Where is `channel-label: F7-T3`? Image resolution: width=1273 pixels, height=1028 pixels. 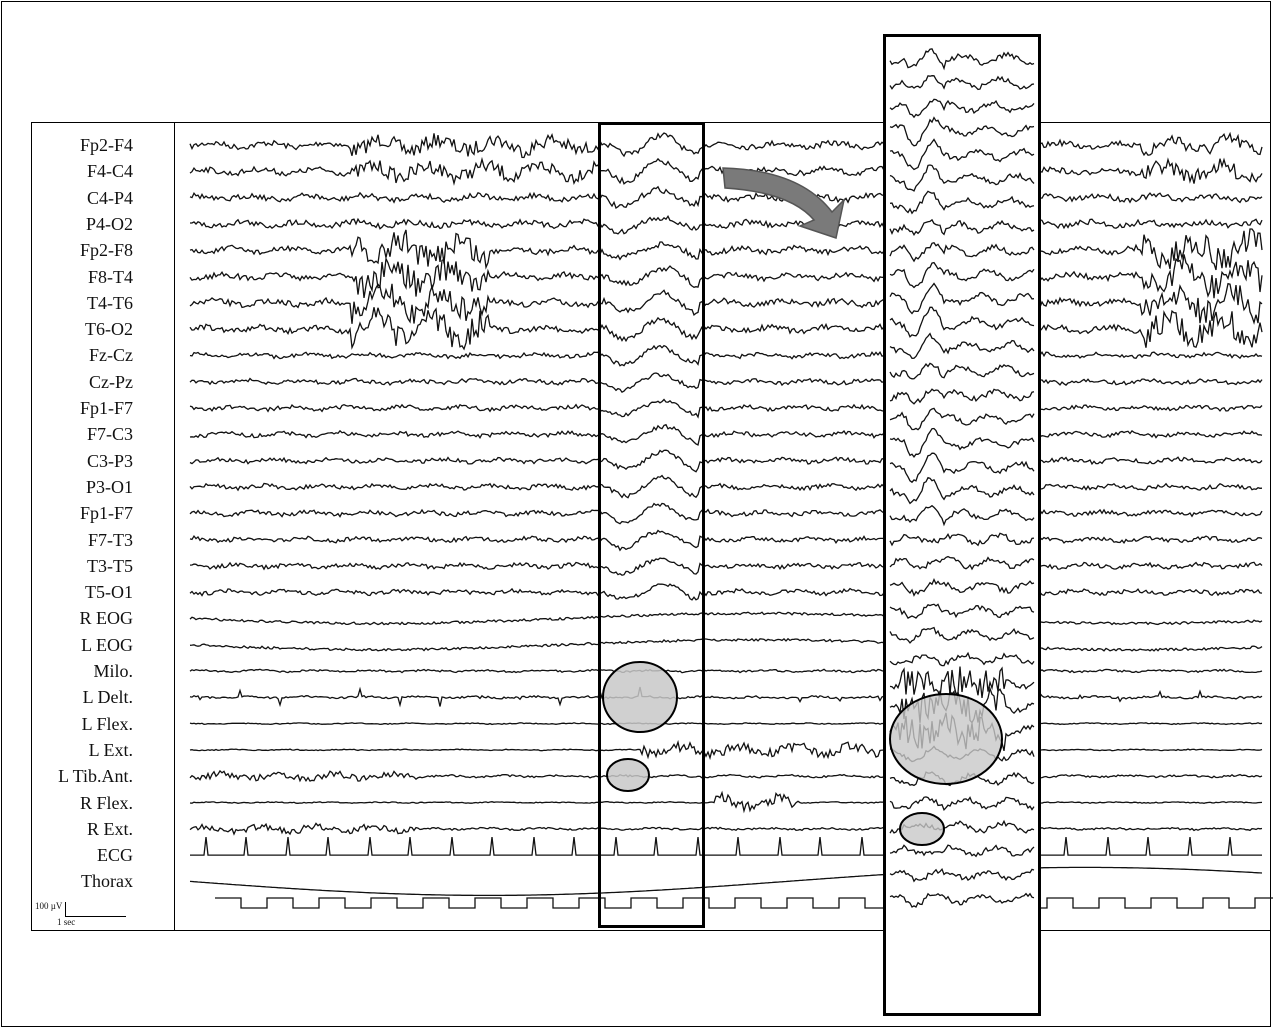 channel-label: F7-T3 is located at coordinates (110, 539).